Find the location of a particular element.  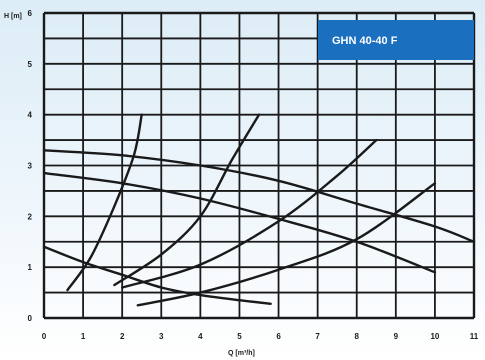

y-tick-label: 6 is located at coordinates (30, 13).